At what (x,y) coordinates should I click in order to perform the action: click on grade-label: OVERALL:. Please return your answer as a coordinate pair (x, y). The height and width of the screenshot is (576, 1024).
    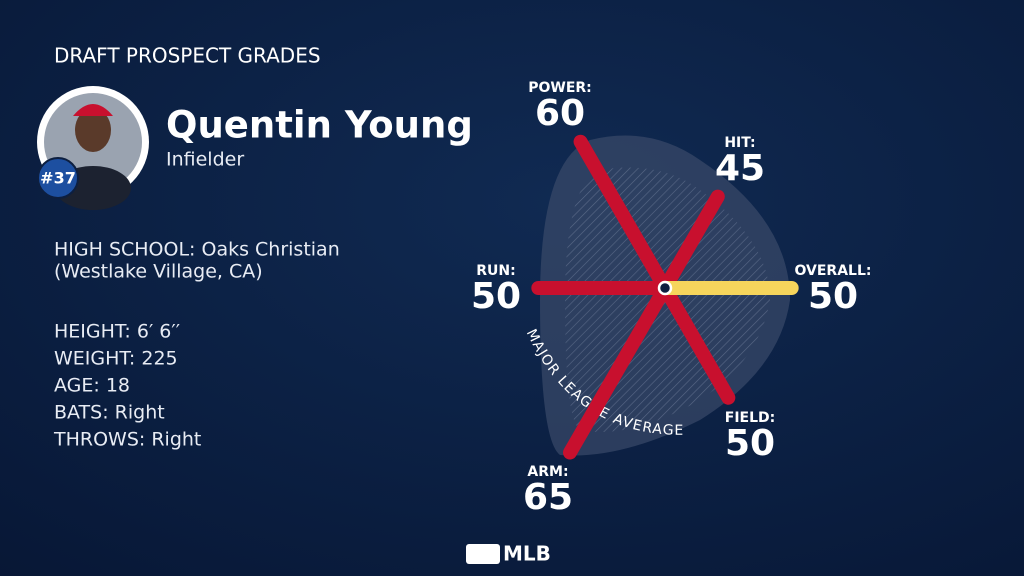
    Looking at the image, I should click on (833, 271).